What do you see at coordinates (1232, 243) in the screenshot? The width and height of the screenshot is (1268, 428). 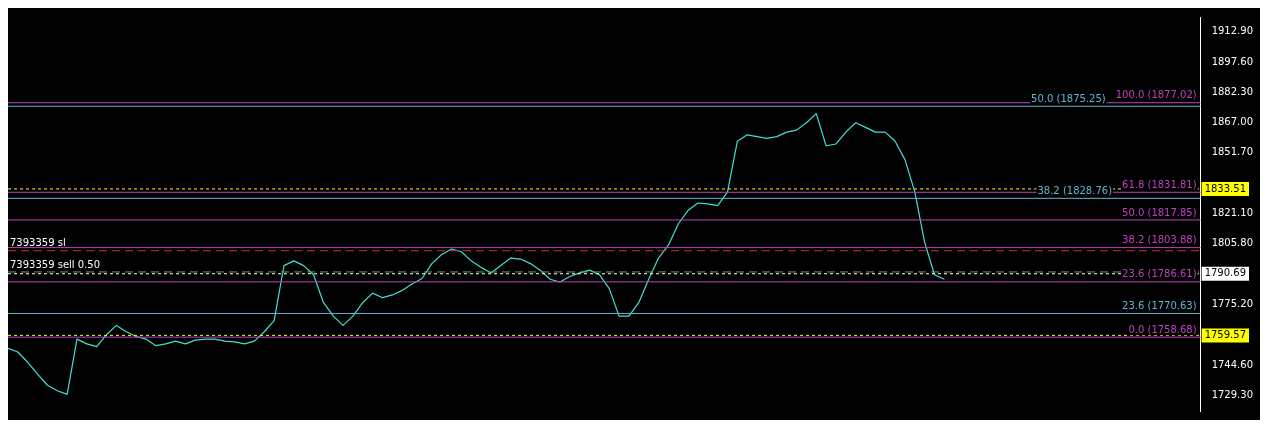 I see `y-tick-label: 1805.80` at bounding box center [1232, 243].